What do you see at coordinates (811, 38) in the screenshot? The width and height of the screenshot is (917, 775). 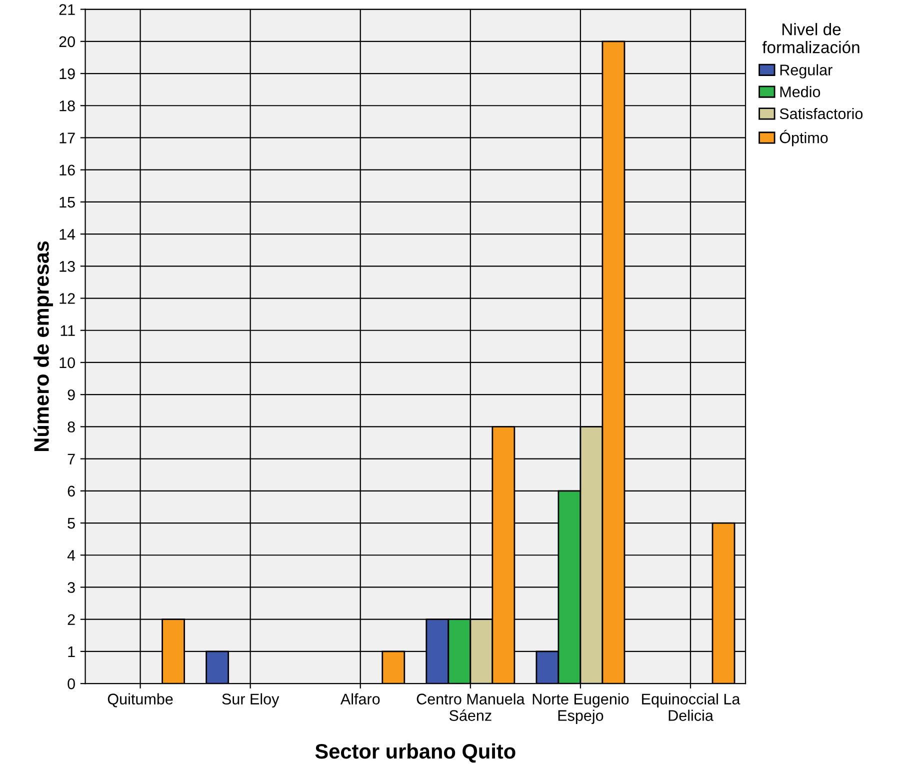 I see `legend-title: Nivel de formalización` at bounding box center [811, 38].